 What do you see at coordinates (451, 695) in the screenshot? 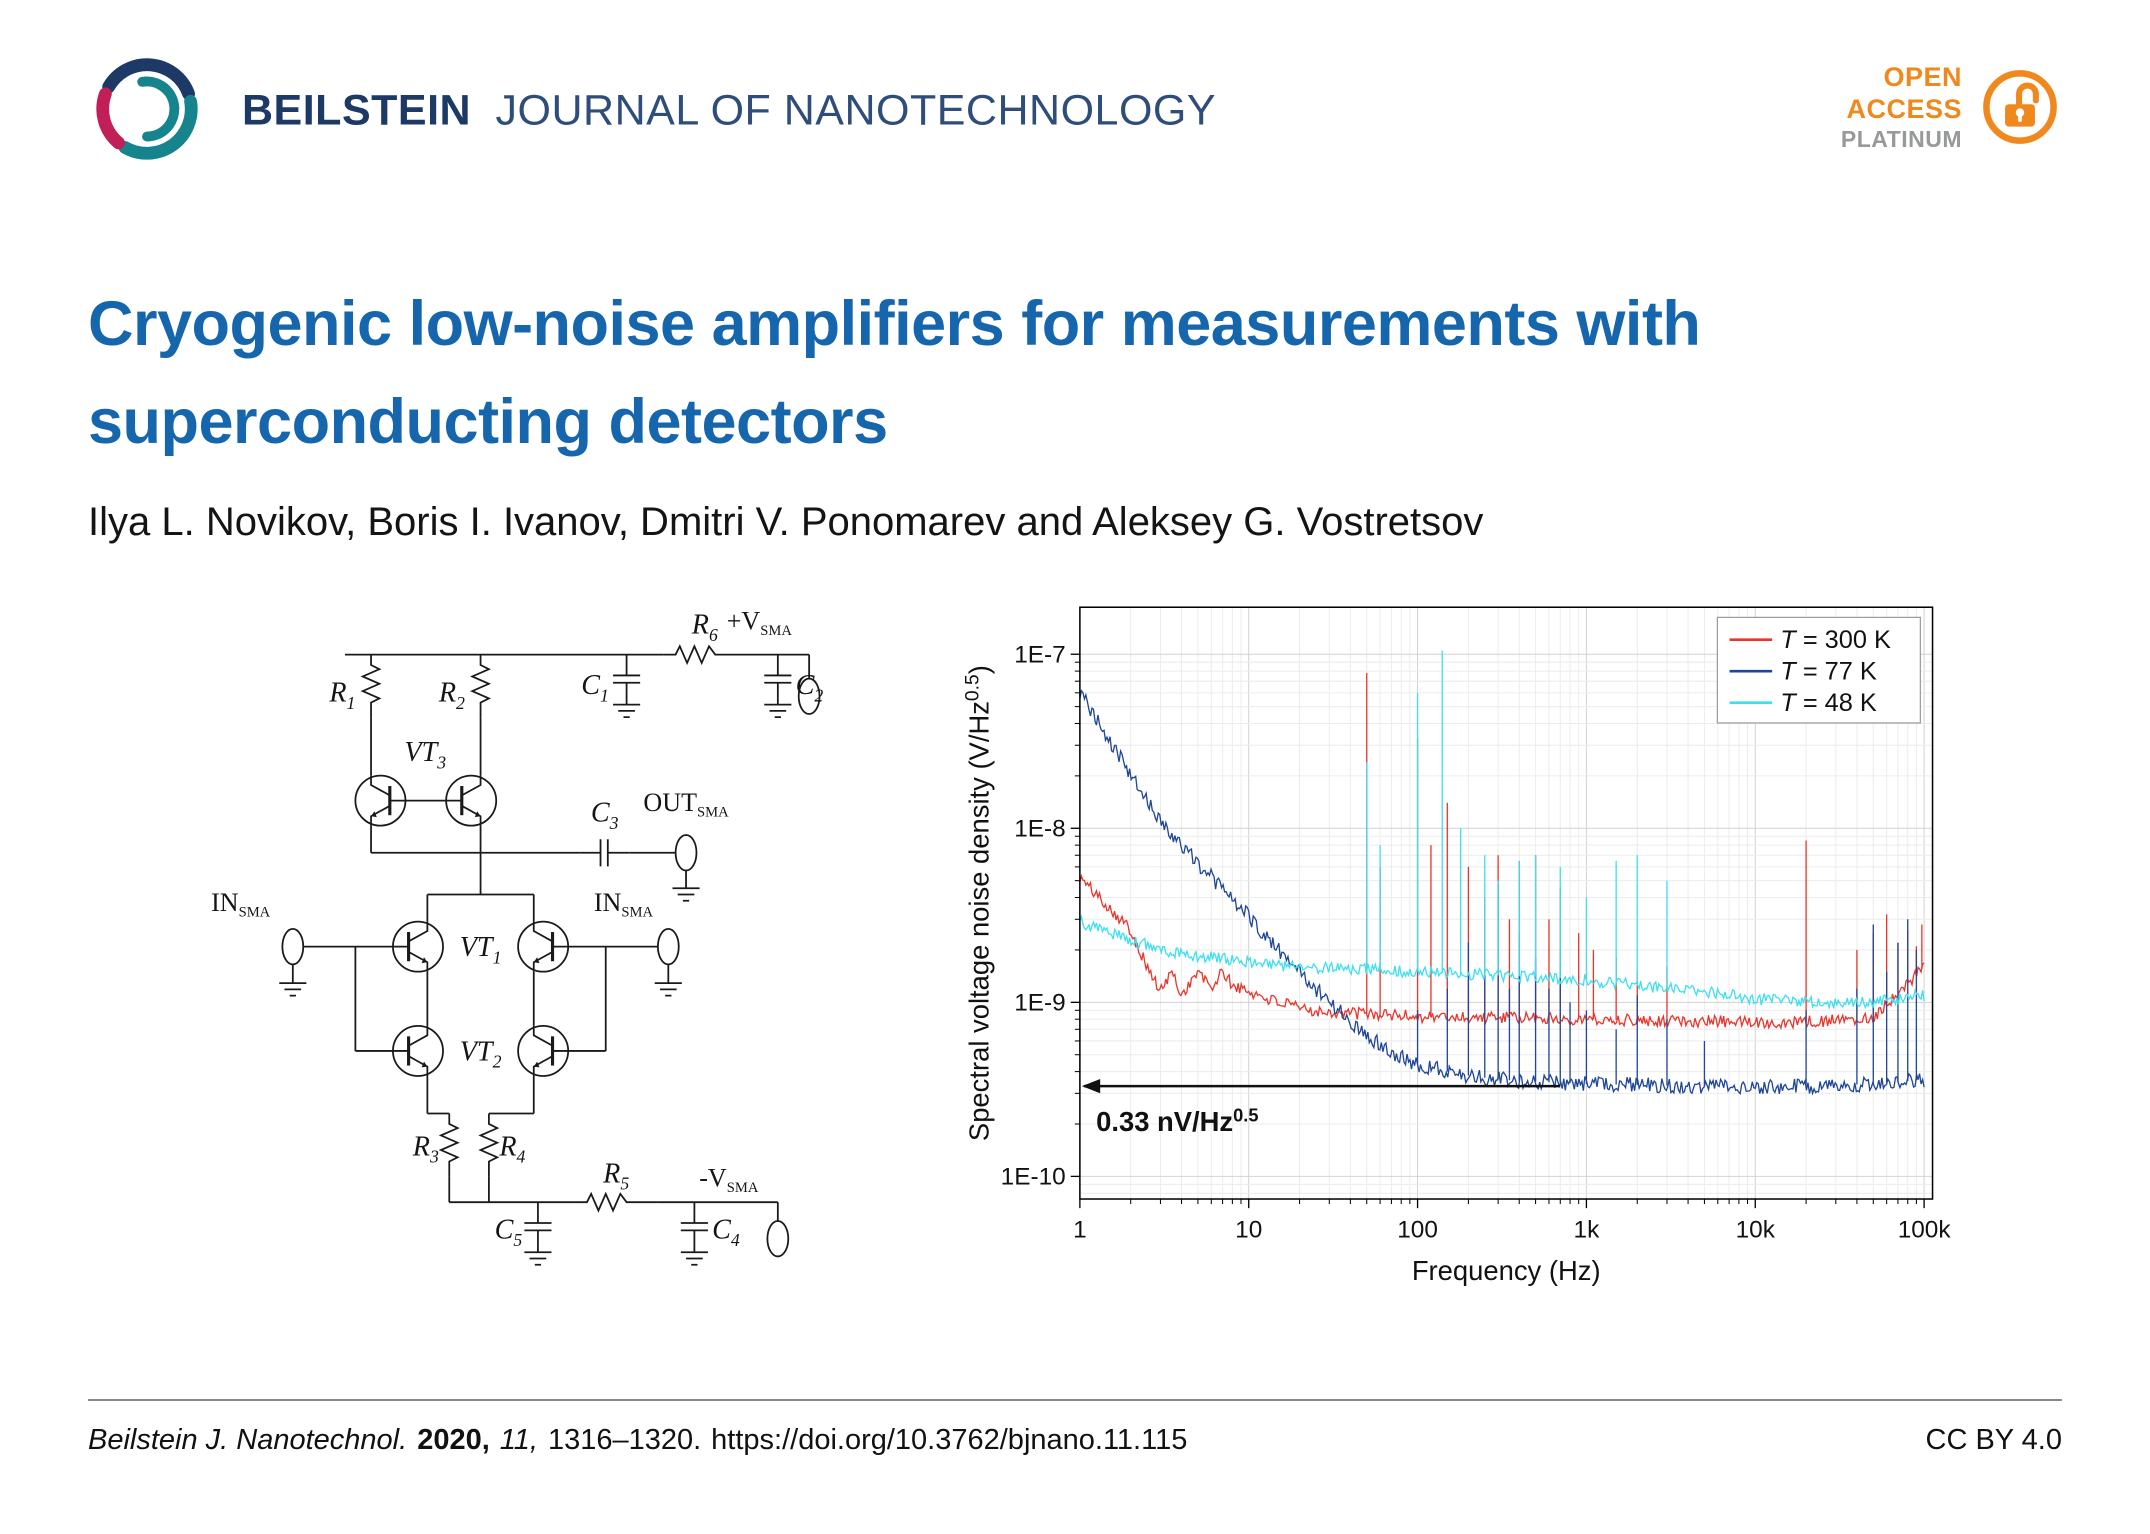
I see `label-r2: R2` at bounding box center [451, 695].